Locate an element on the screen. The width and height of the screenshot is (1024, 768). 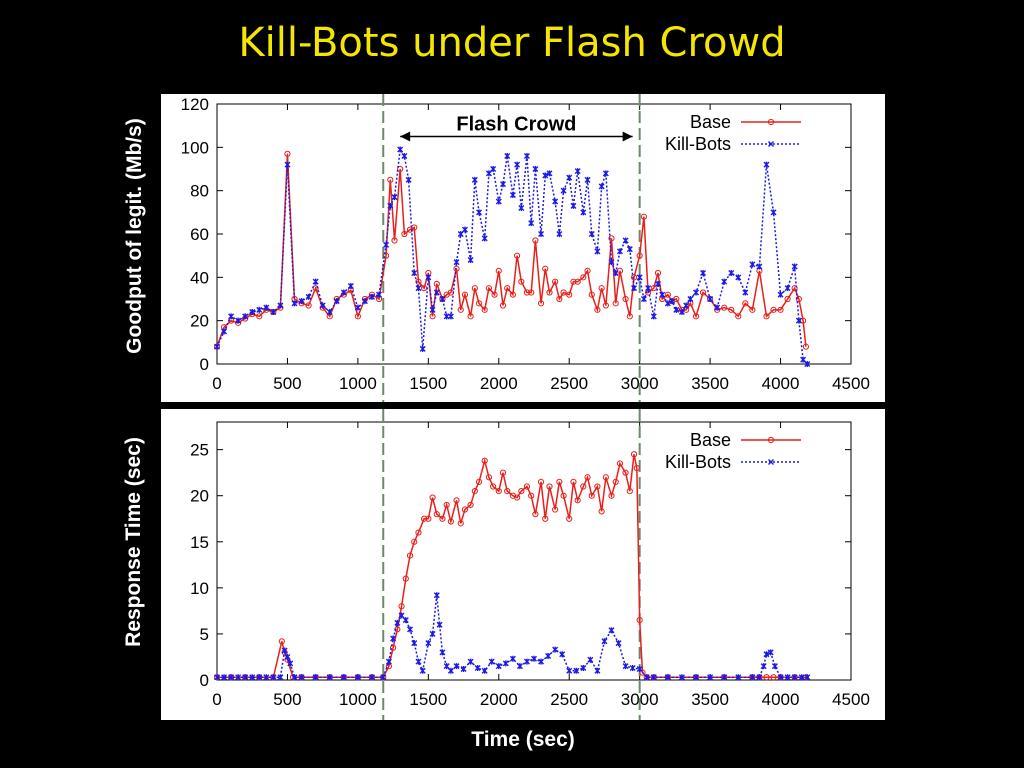
goodput-y-axis-label: Goodput of legit. (Mb/s) is located at coordinates (134, 236).